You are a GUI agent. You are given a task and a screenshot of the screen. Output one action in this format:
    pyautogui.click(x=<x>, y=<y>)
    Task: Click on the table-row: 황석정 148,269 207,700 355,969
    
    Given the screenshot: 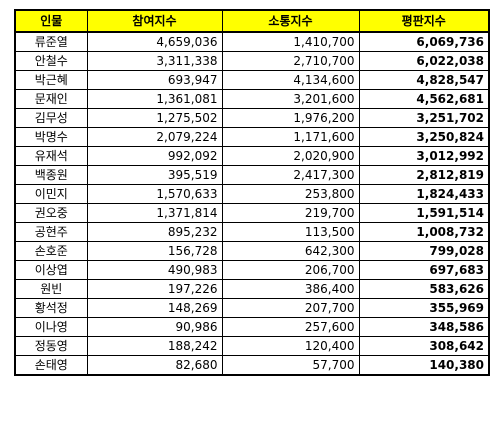 What is the action you would take?
    pyautogui.click(x=252, y=308)
    